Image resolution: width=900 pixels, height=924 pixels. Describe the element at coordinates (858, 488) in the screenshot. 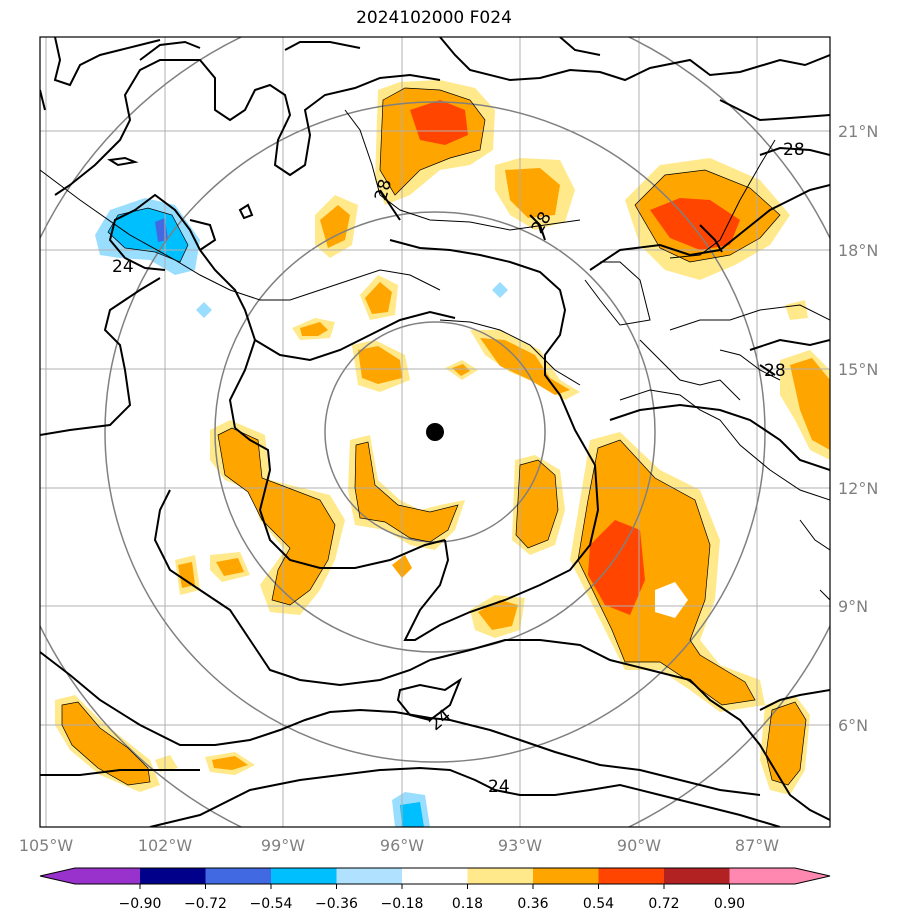

I see `lat-tick-label: 12°N` at that location.